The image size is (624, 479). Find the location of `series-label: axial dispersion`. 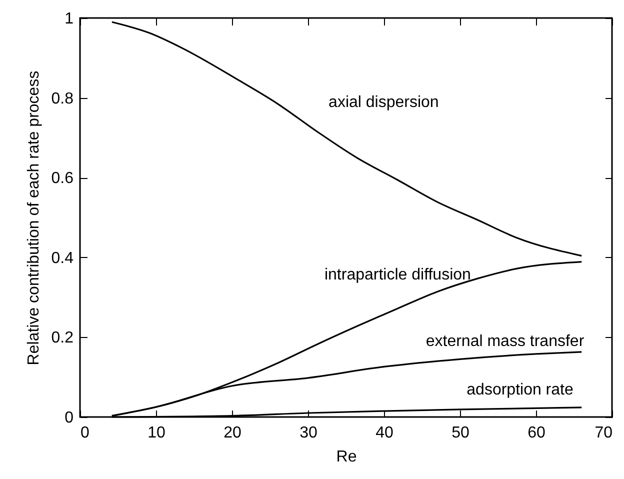

series-label: axial dispersion is located at coordinates (383, 102).